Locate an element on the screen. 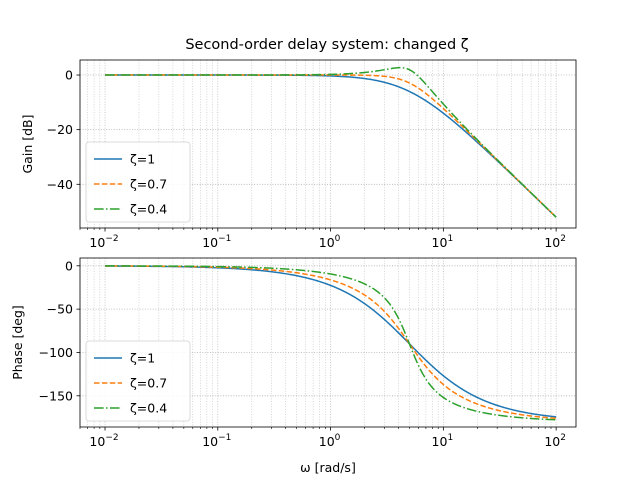  y-tick-label: −100 is located at coordinates (56, 352).